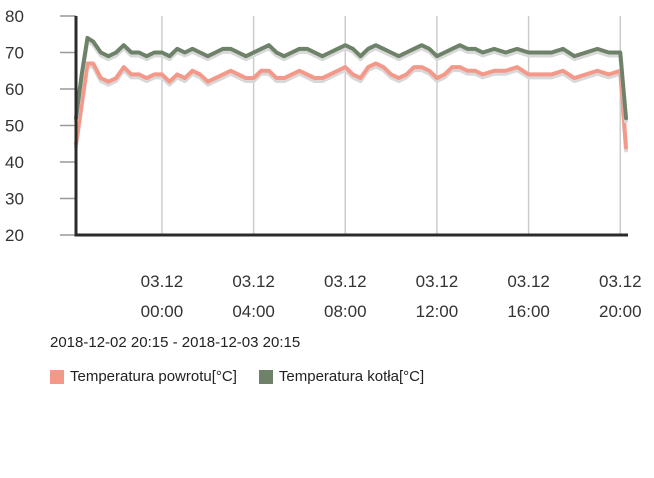 This screenshot has width=654, height=478. Describe the element at coordinates (528, 311) in the screenshot. I see `x-tick-label-time: 16:00` at that location.